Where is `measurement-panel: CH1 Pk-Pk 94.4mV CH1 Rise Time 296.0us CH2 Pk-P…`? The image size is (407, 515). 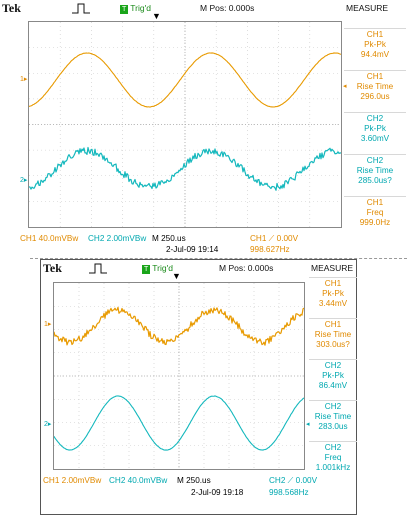
measurement-panel: CH1 Pk-Pk 94.4mV CH1 Rise Time 296.0us CH2 Pk-P… is located at coordinates (375, 132).